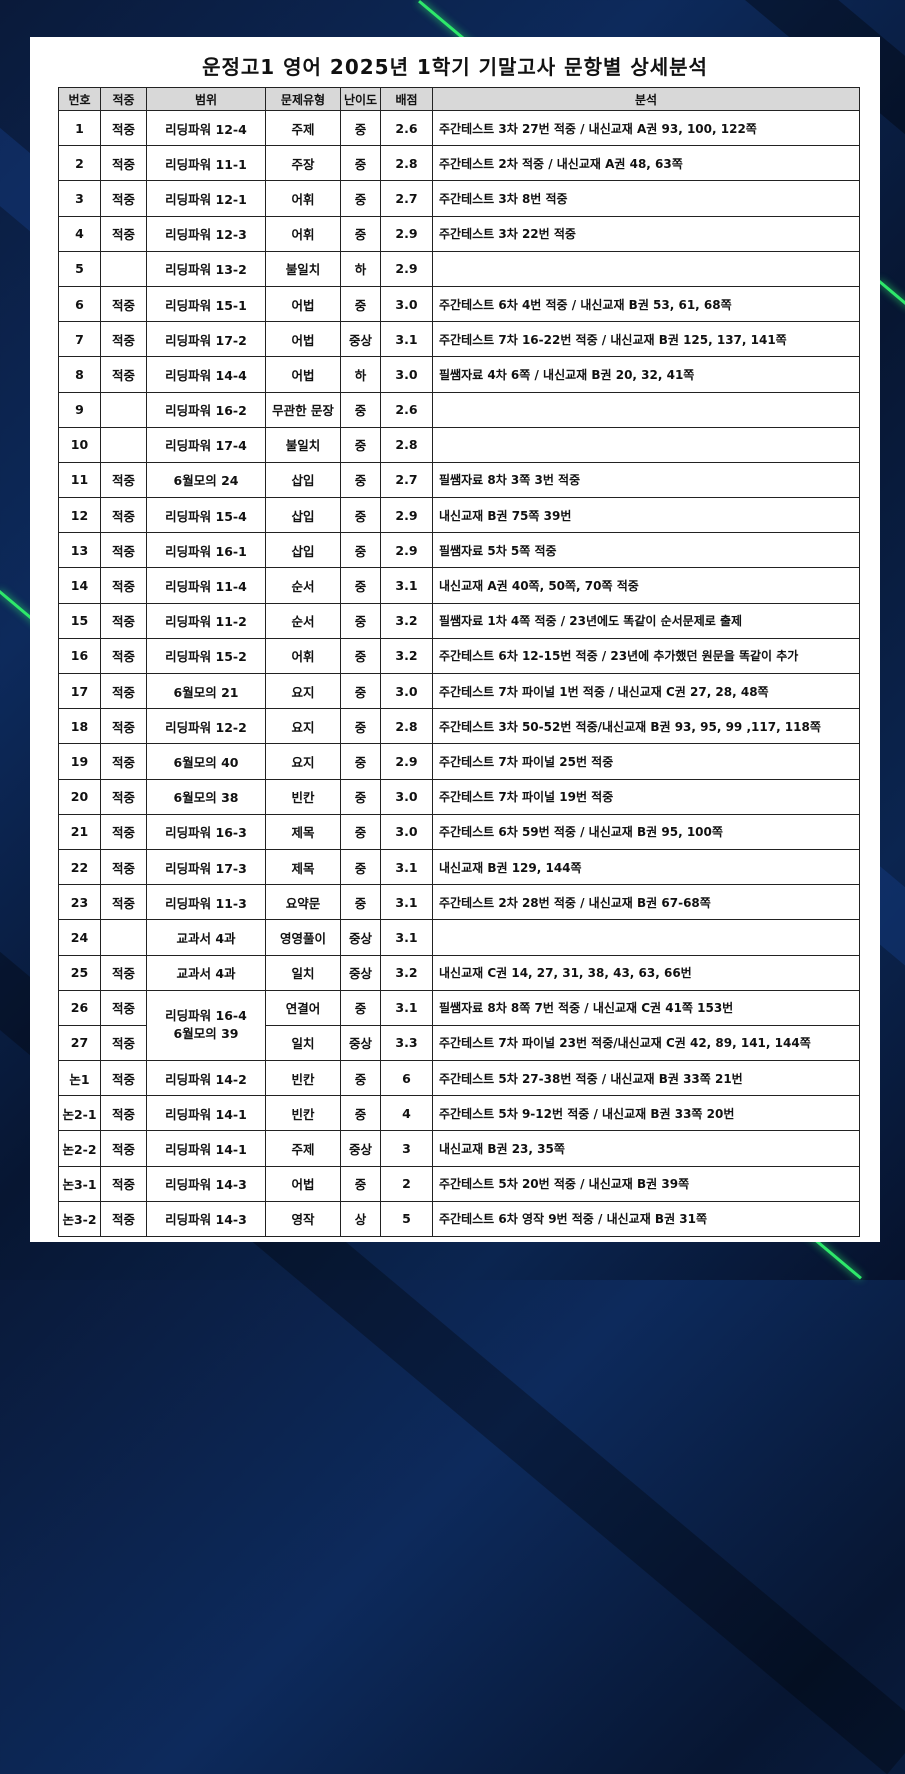 This screenshot has height=1774, width=905. I want to click on cell-range: 리딩파워 14-1, so click(206, 1148).